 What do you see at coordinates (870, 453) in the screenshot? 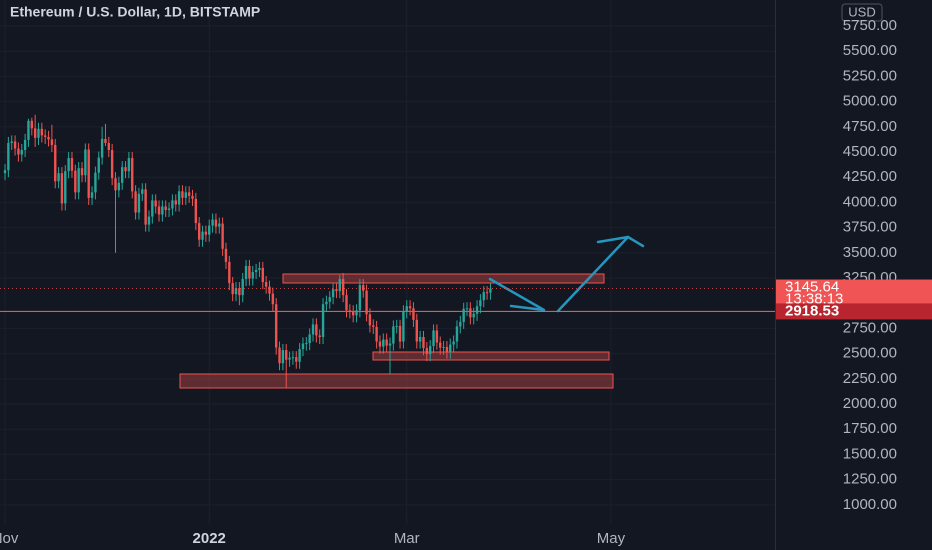
I see `y-tick-label: 1500.00` at bounding box center [870, 453].